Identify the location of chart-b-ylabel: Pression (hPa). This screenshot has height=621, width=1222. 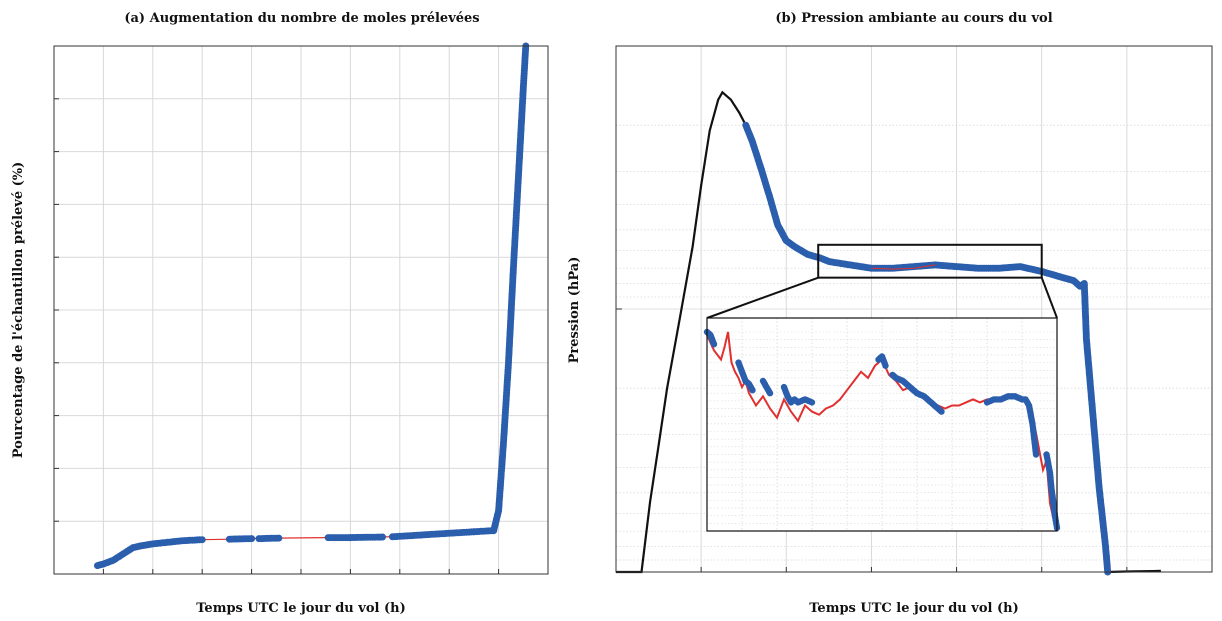
(574, 310).